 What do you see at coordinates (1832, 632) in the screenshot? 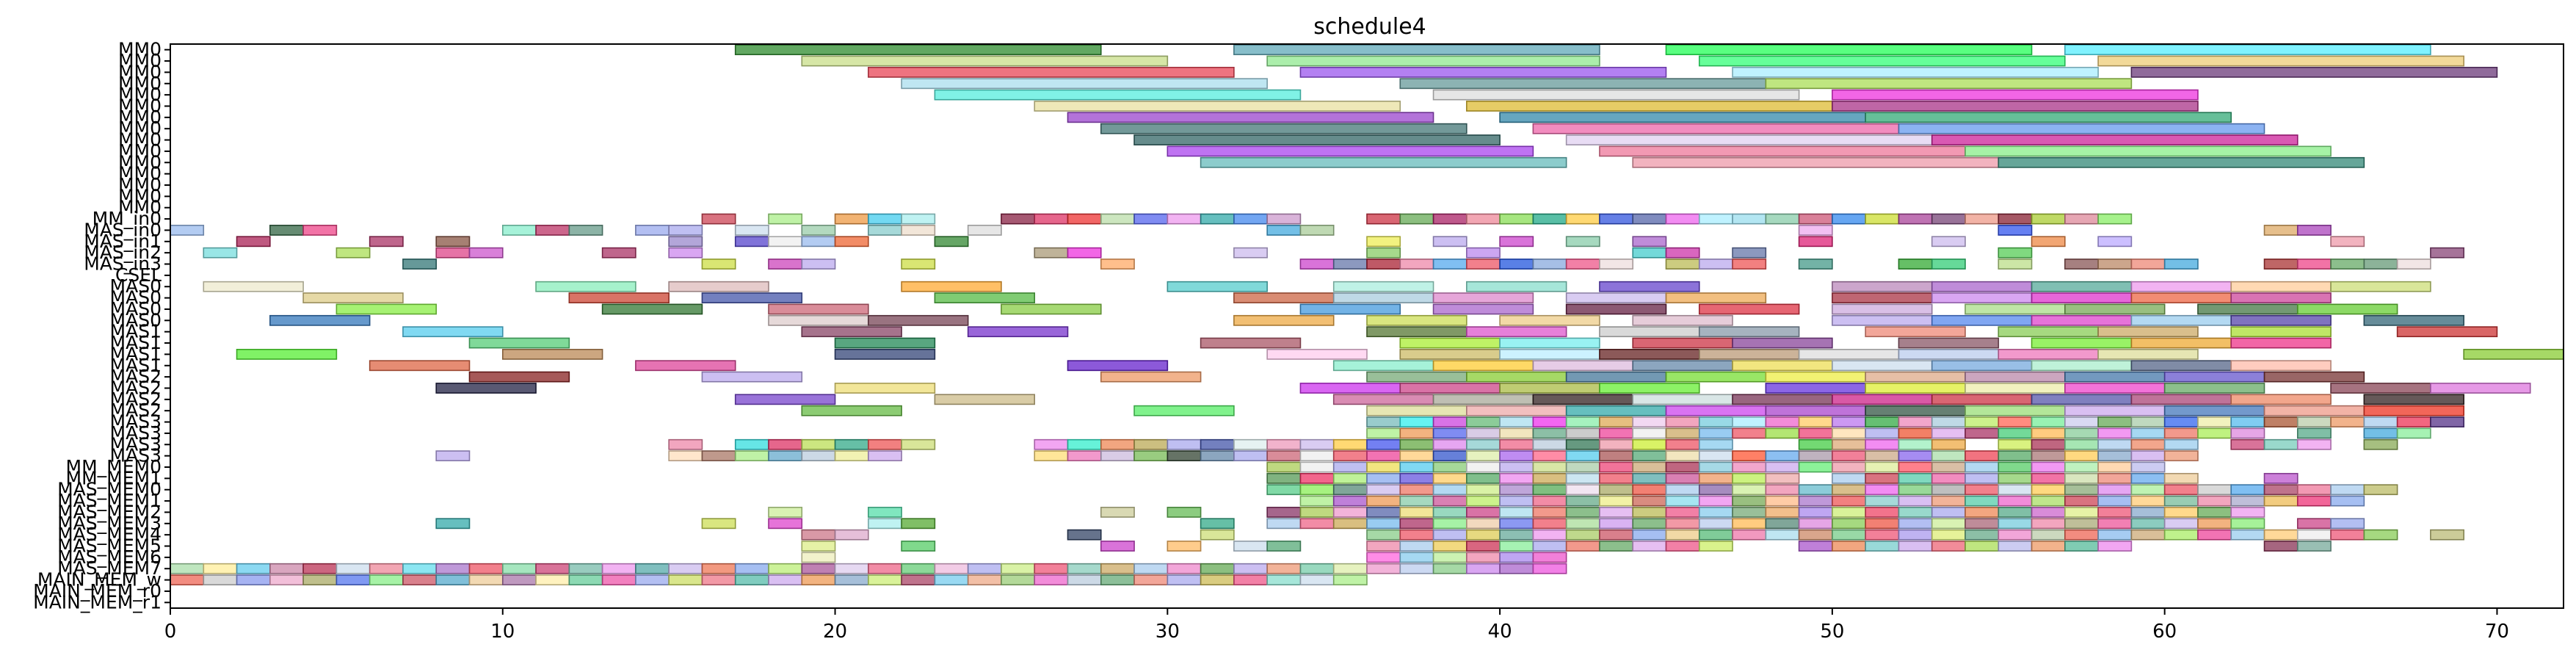
I see `x-tick-label: 50` at bounding box center [1832, 632].